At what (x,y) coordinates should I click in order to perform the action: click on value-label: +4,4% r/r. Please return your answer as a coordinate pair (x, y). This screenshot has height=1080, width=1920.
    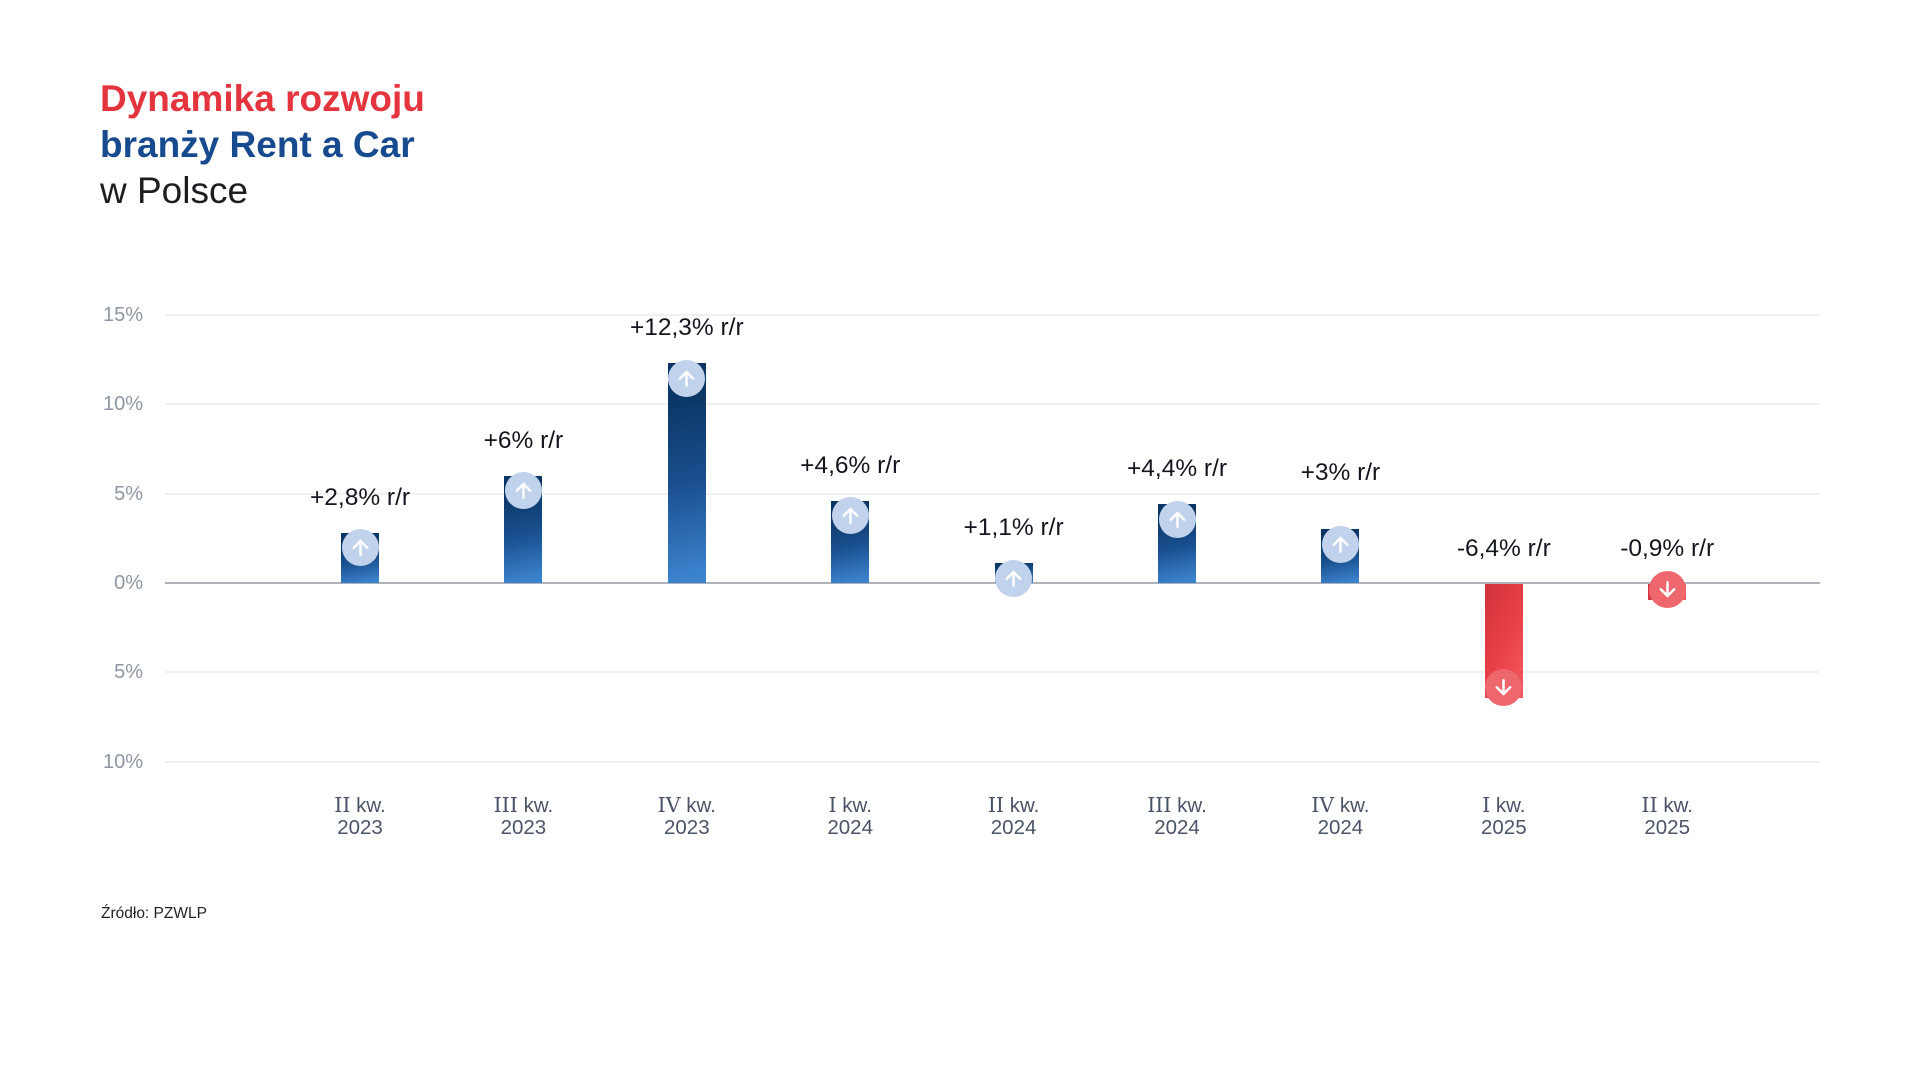
    Looking at the image, I should click on (1177, 469).